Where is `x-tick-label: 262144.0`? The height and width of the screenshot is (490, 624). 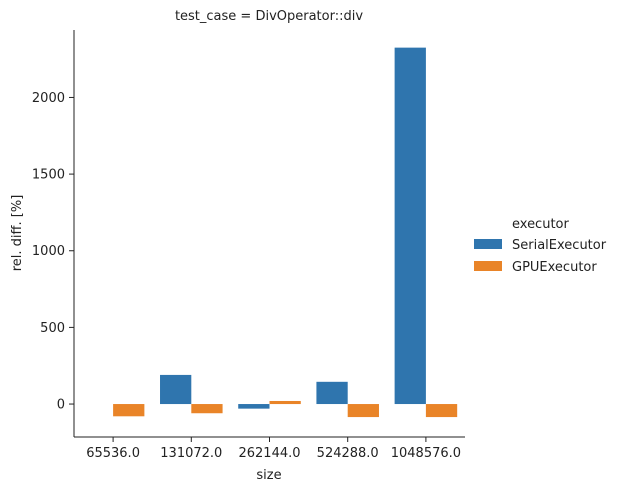 x-tick-label: 262144.0 is located at coordinates (269, 453).